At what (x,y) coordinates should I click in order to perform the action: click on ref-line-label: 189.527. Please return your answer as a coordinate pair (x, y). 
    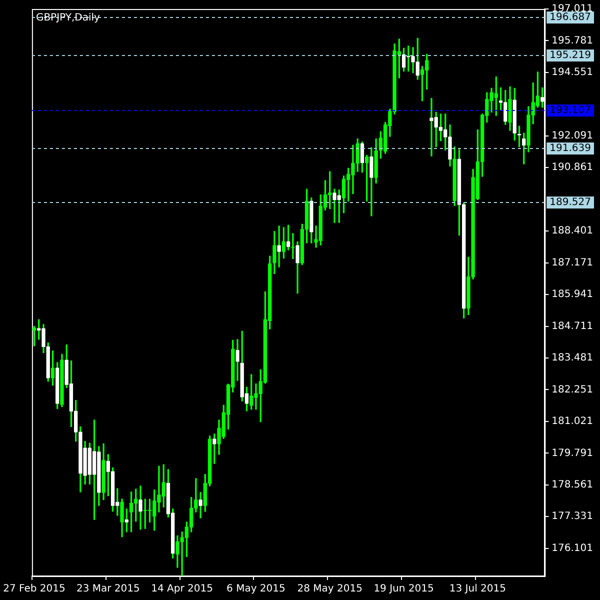
    Looking at the image, I should click on (571, 202).